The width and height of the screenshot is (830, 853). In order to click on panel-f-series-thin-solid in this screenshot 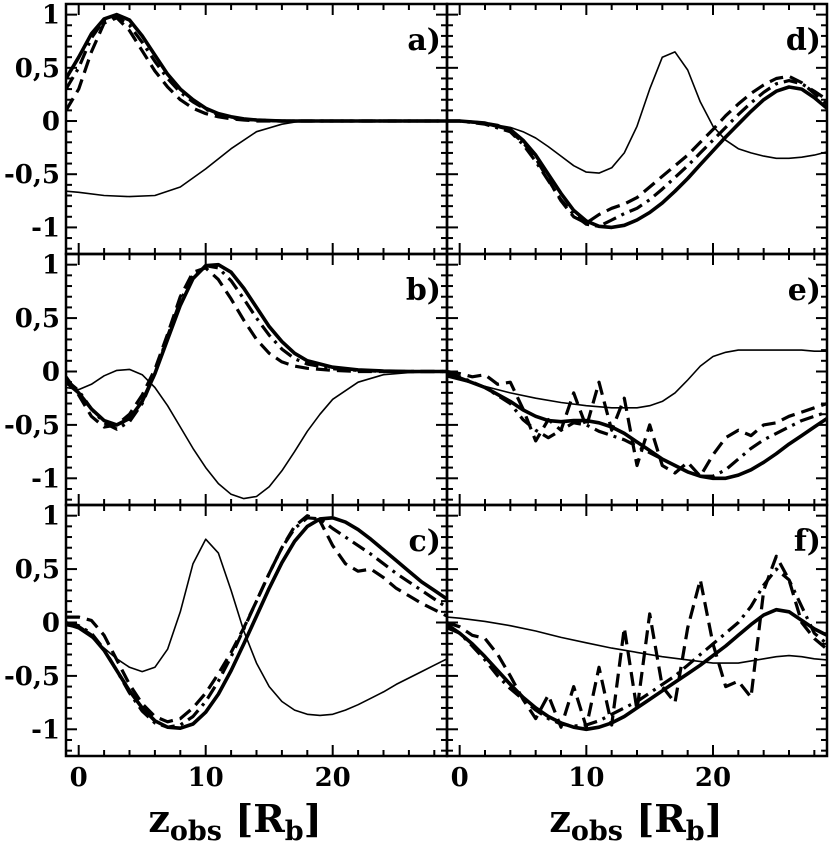, I will do `click(637, 640)`.